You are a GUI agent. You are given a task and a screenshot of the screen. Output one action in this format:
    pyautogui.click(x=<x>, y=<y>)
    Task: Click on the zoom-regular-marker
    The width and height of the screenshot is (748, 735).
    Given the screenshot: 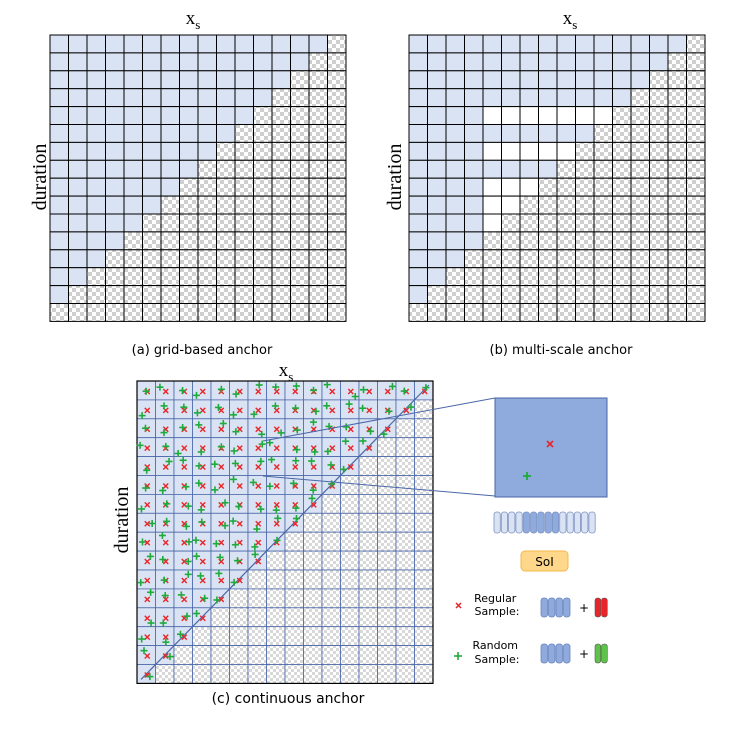 What is the action you would take?
    pyautogui.click(x=550, y=444)
    